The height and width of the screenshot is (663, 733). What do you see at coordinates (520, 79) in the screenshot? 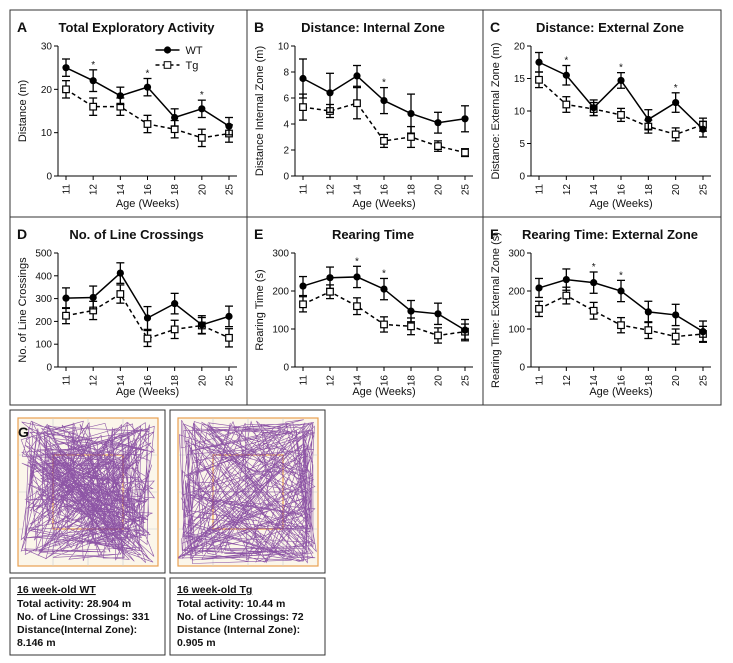
I see `y-tick-label: 15` at bounding box center [520, 79].